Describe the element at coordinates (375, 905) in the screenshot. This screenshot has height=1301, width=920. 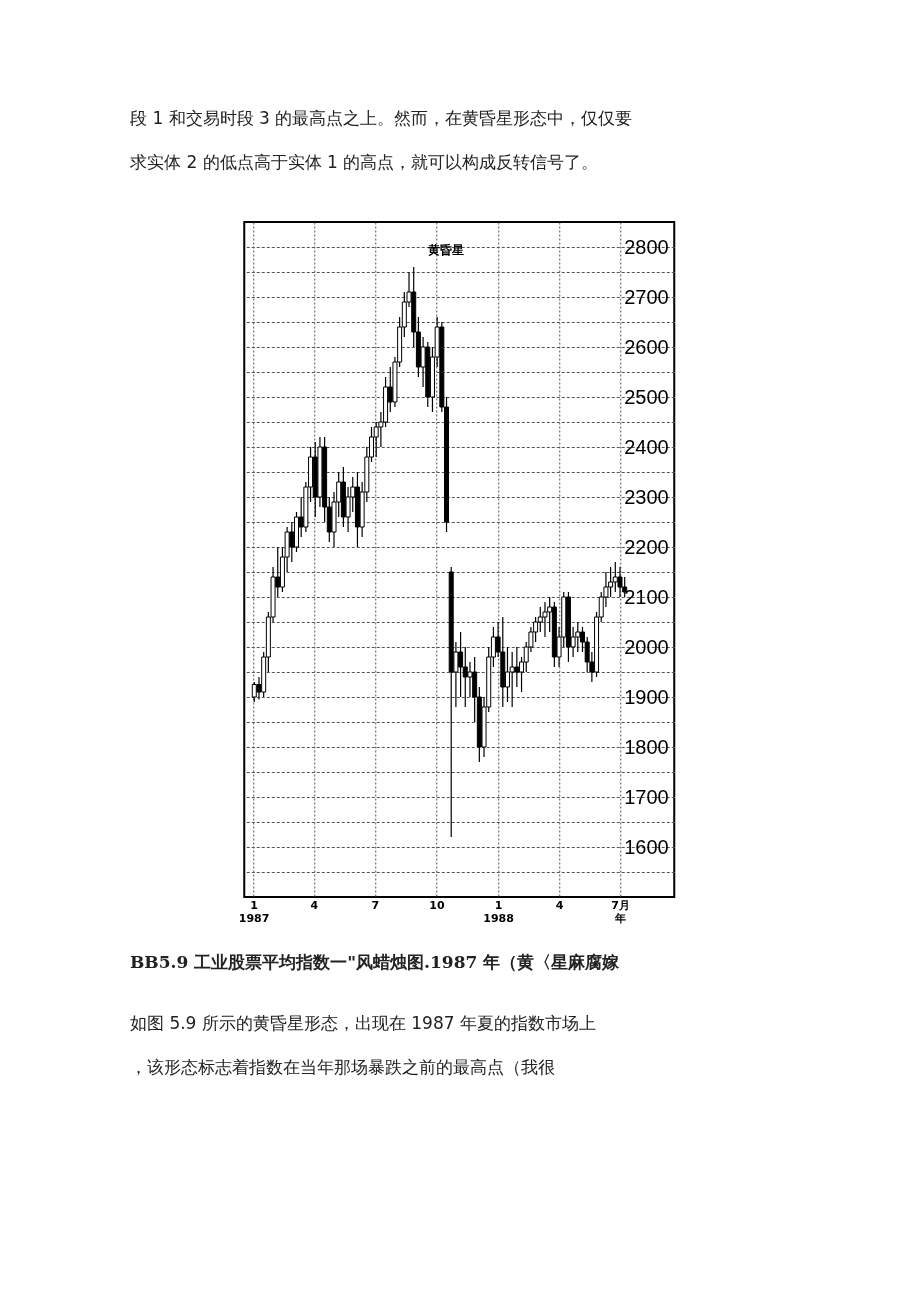
I see `x-tick-label: 7` at that location.